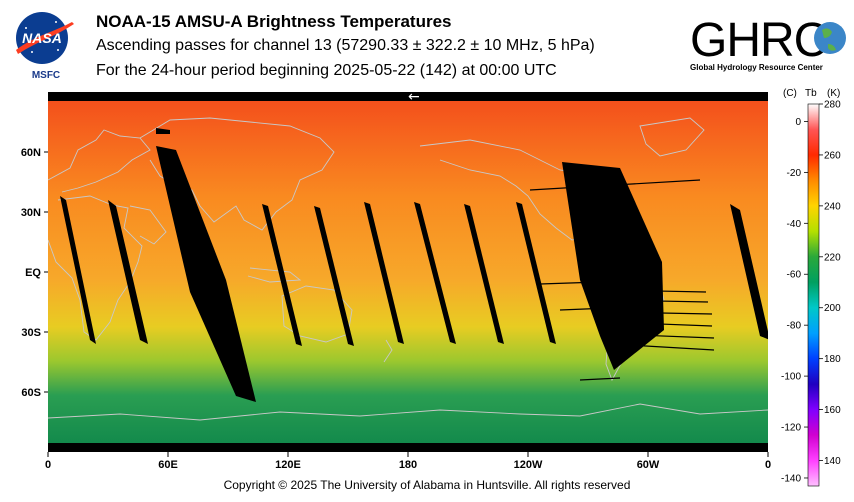 The image size is (854, 502). What do you see at coordinates (832, 155) in the screenshot?
I see `colorbar-kelvin-label: 260` at bounding box center [832, 155].